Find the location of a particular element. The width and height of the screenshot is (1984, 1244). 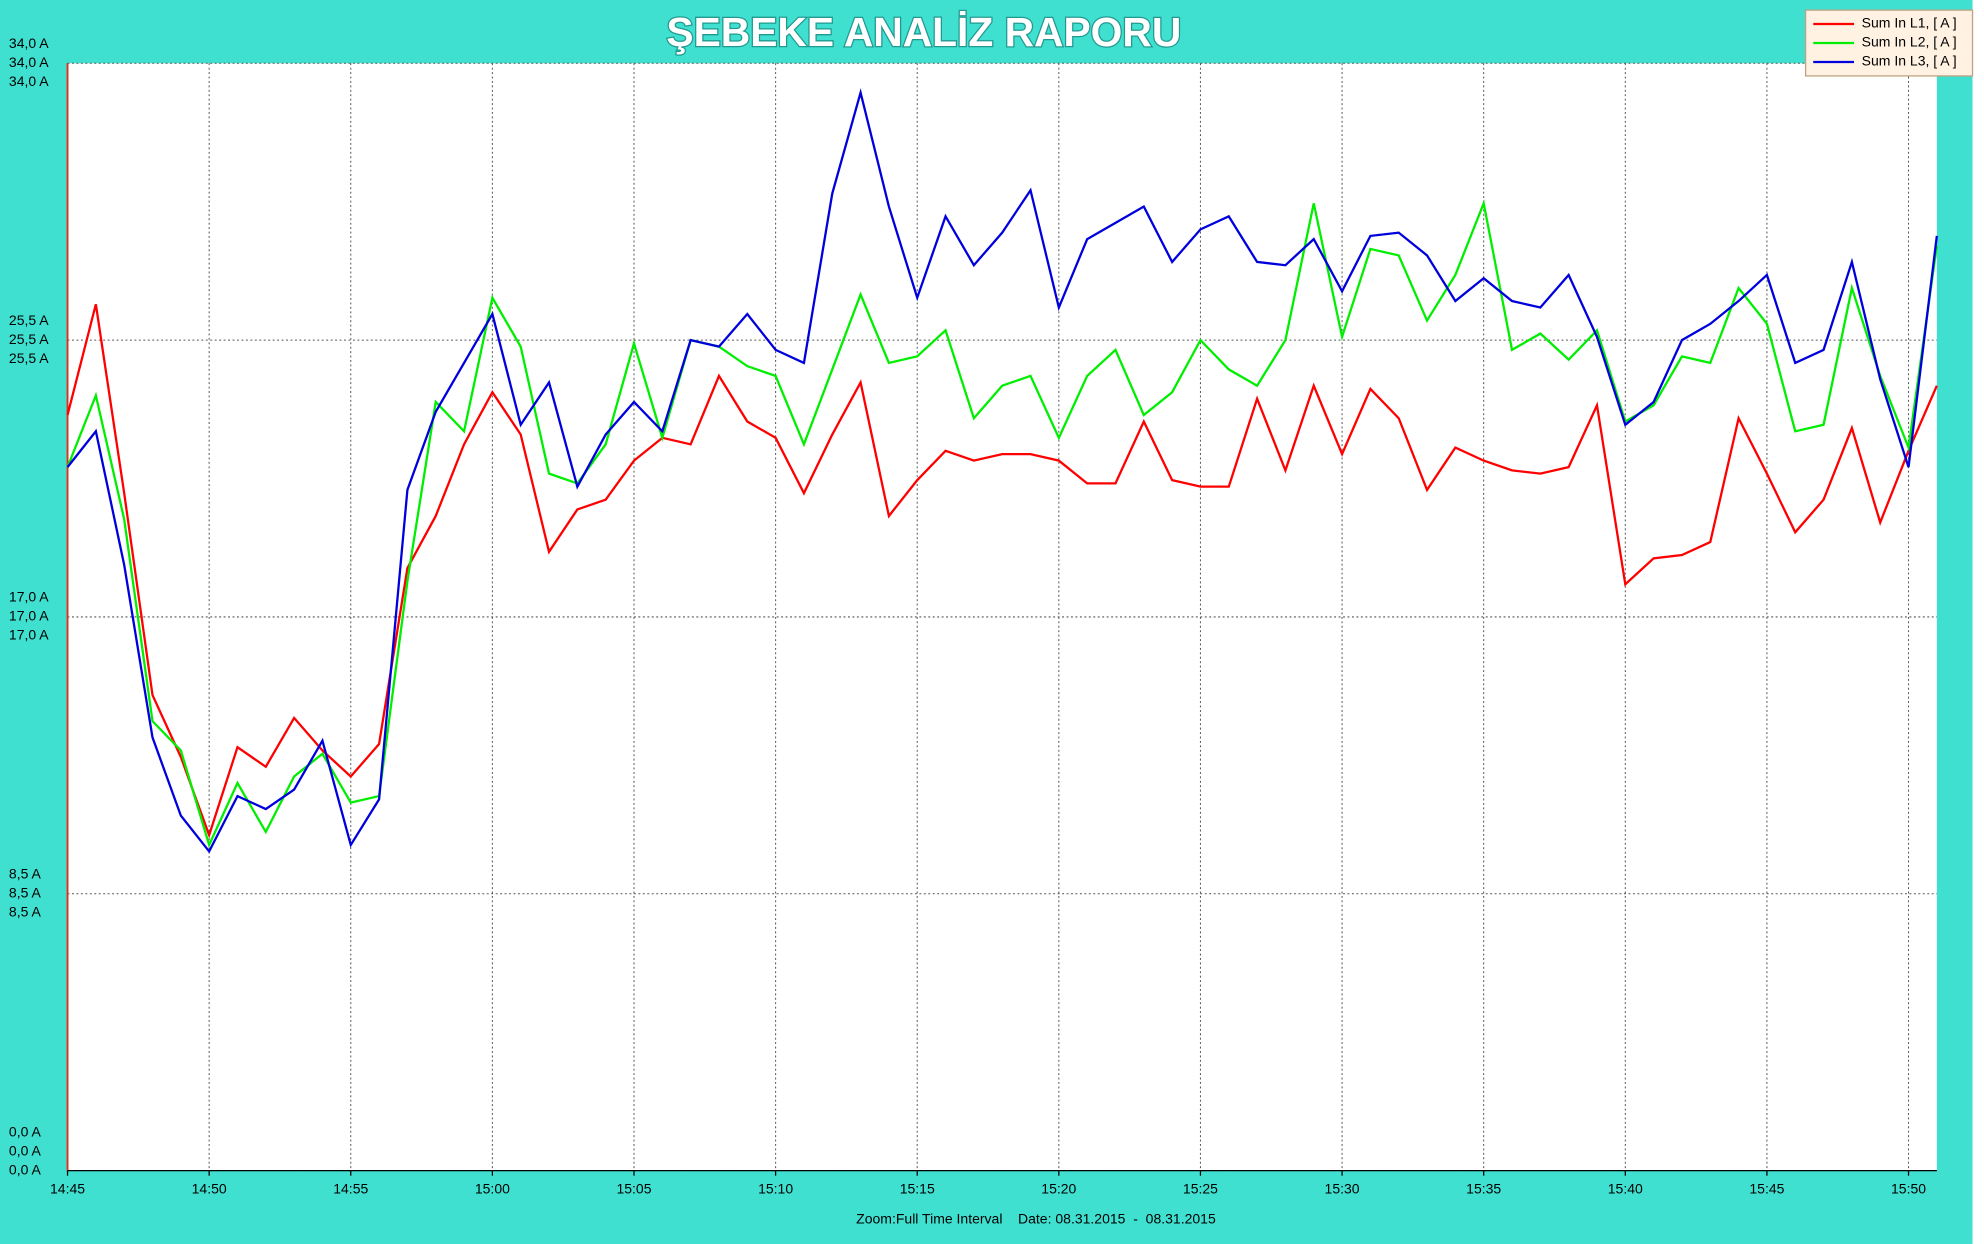

x-tick-label: 15:35 is located at coordinates (1483, 1188).